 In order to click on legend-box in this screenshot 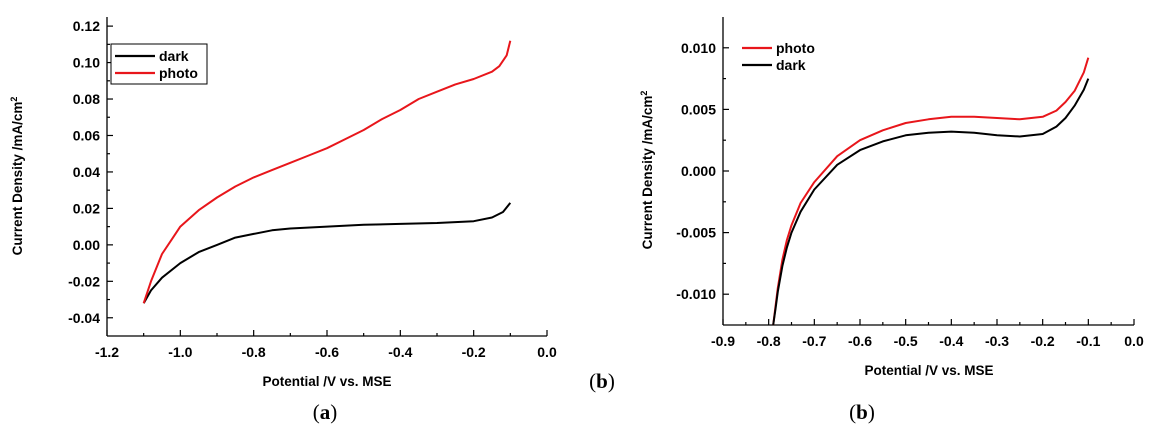, I will do `click(159, 64)`.